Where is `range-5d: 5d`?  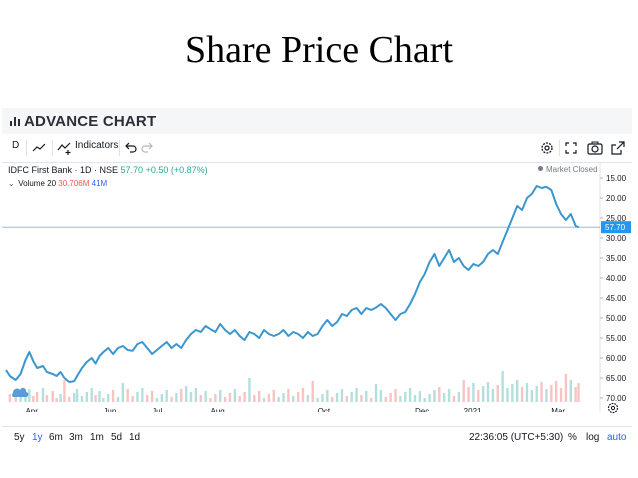
range-5d: 5d is located at coordinates (117, 437).